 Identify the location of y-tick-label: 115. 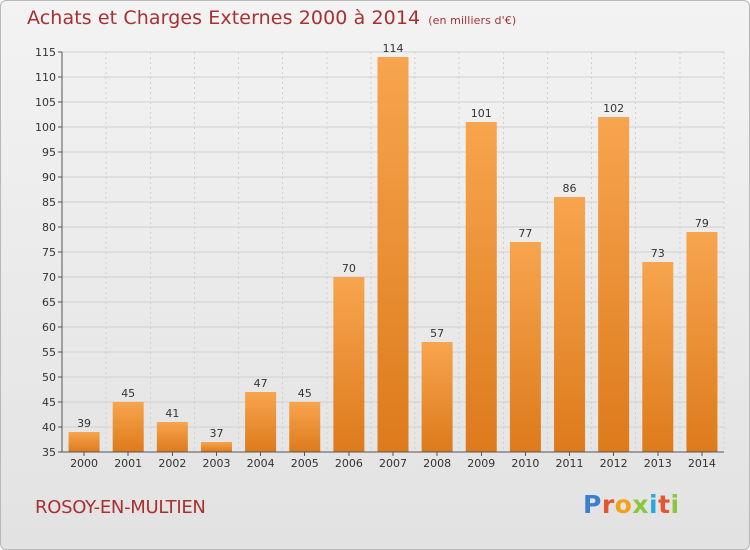
(45, 52).